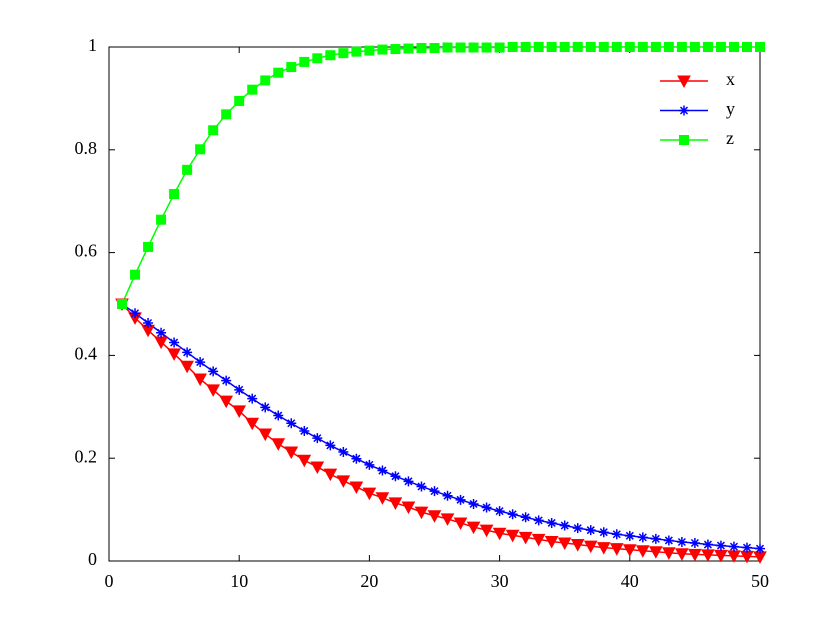  Describe the element at coordinates (369, 581) in the screenshot. I see `x-tick-label: 20` at that location.